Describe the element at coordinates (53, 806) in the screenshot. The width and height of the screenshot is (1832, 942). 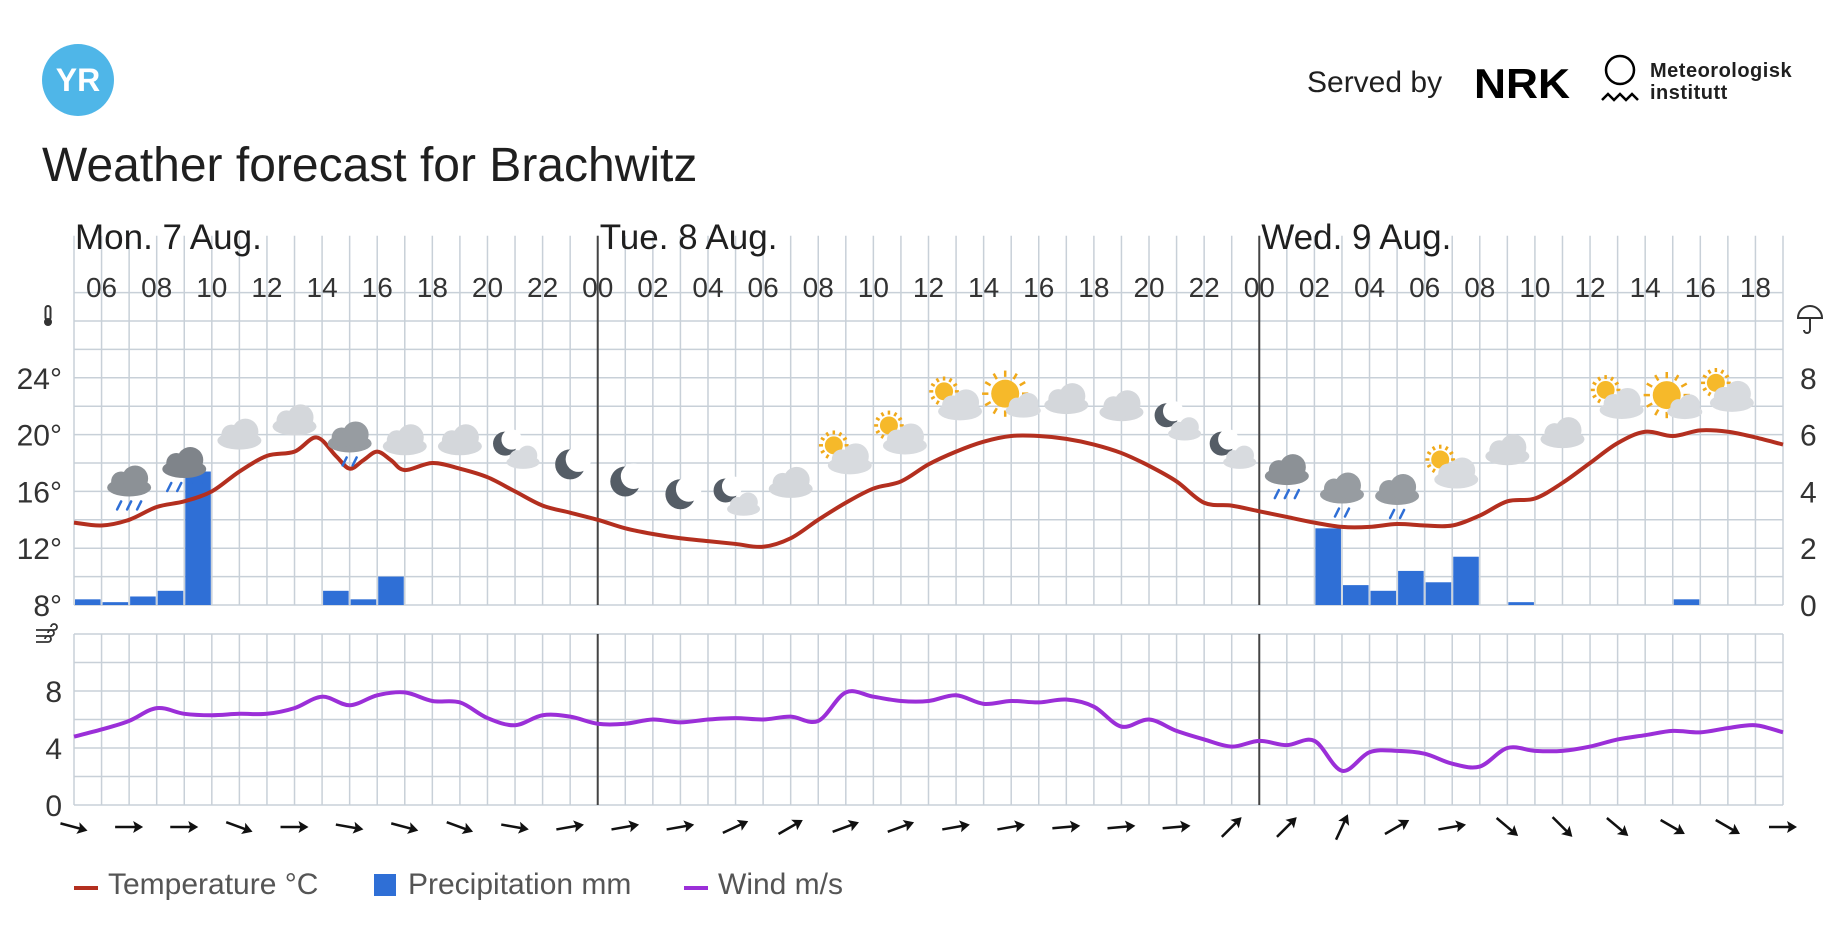
I see `wind-tick-label: 0` at that location.